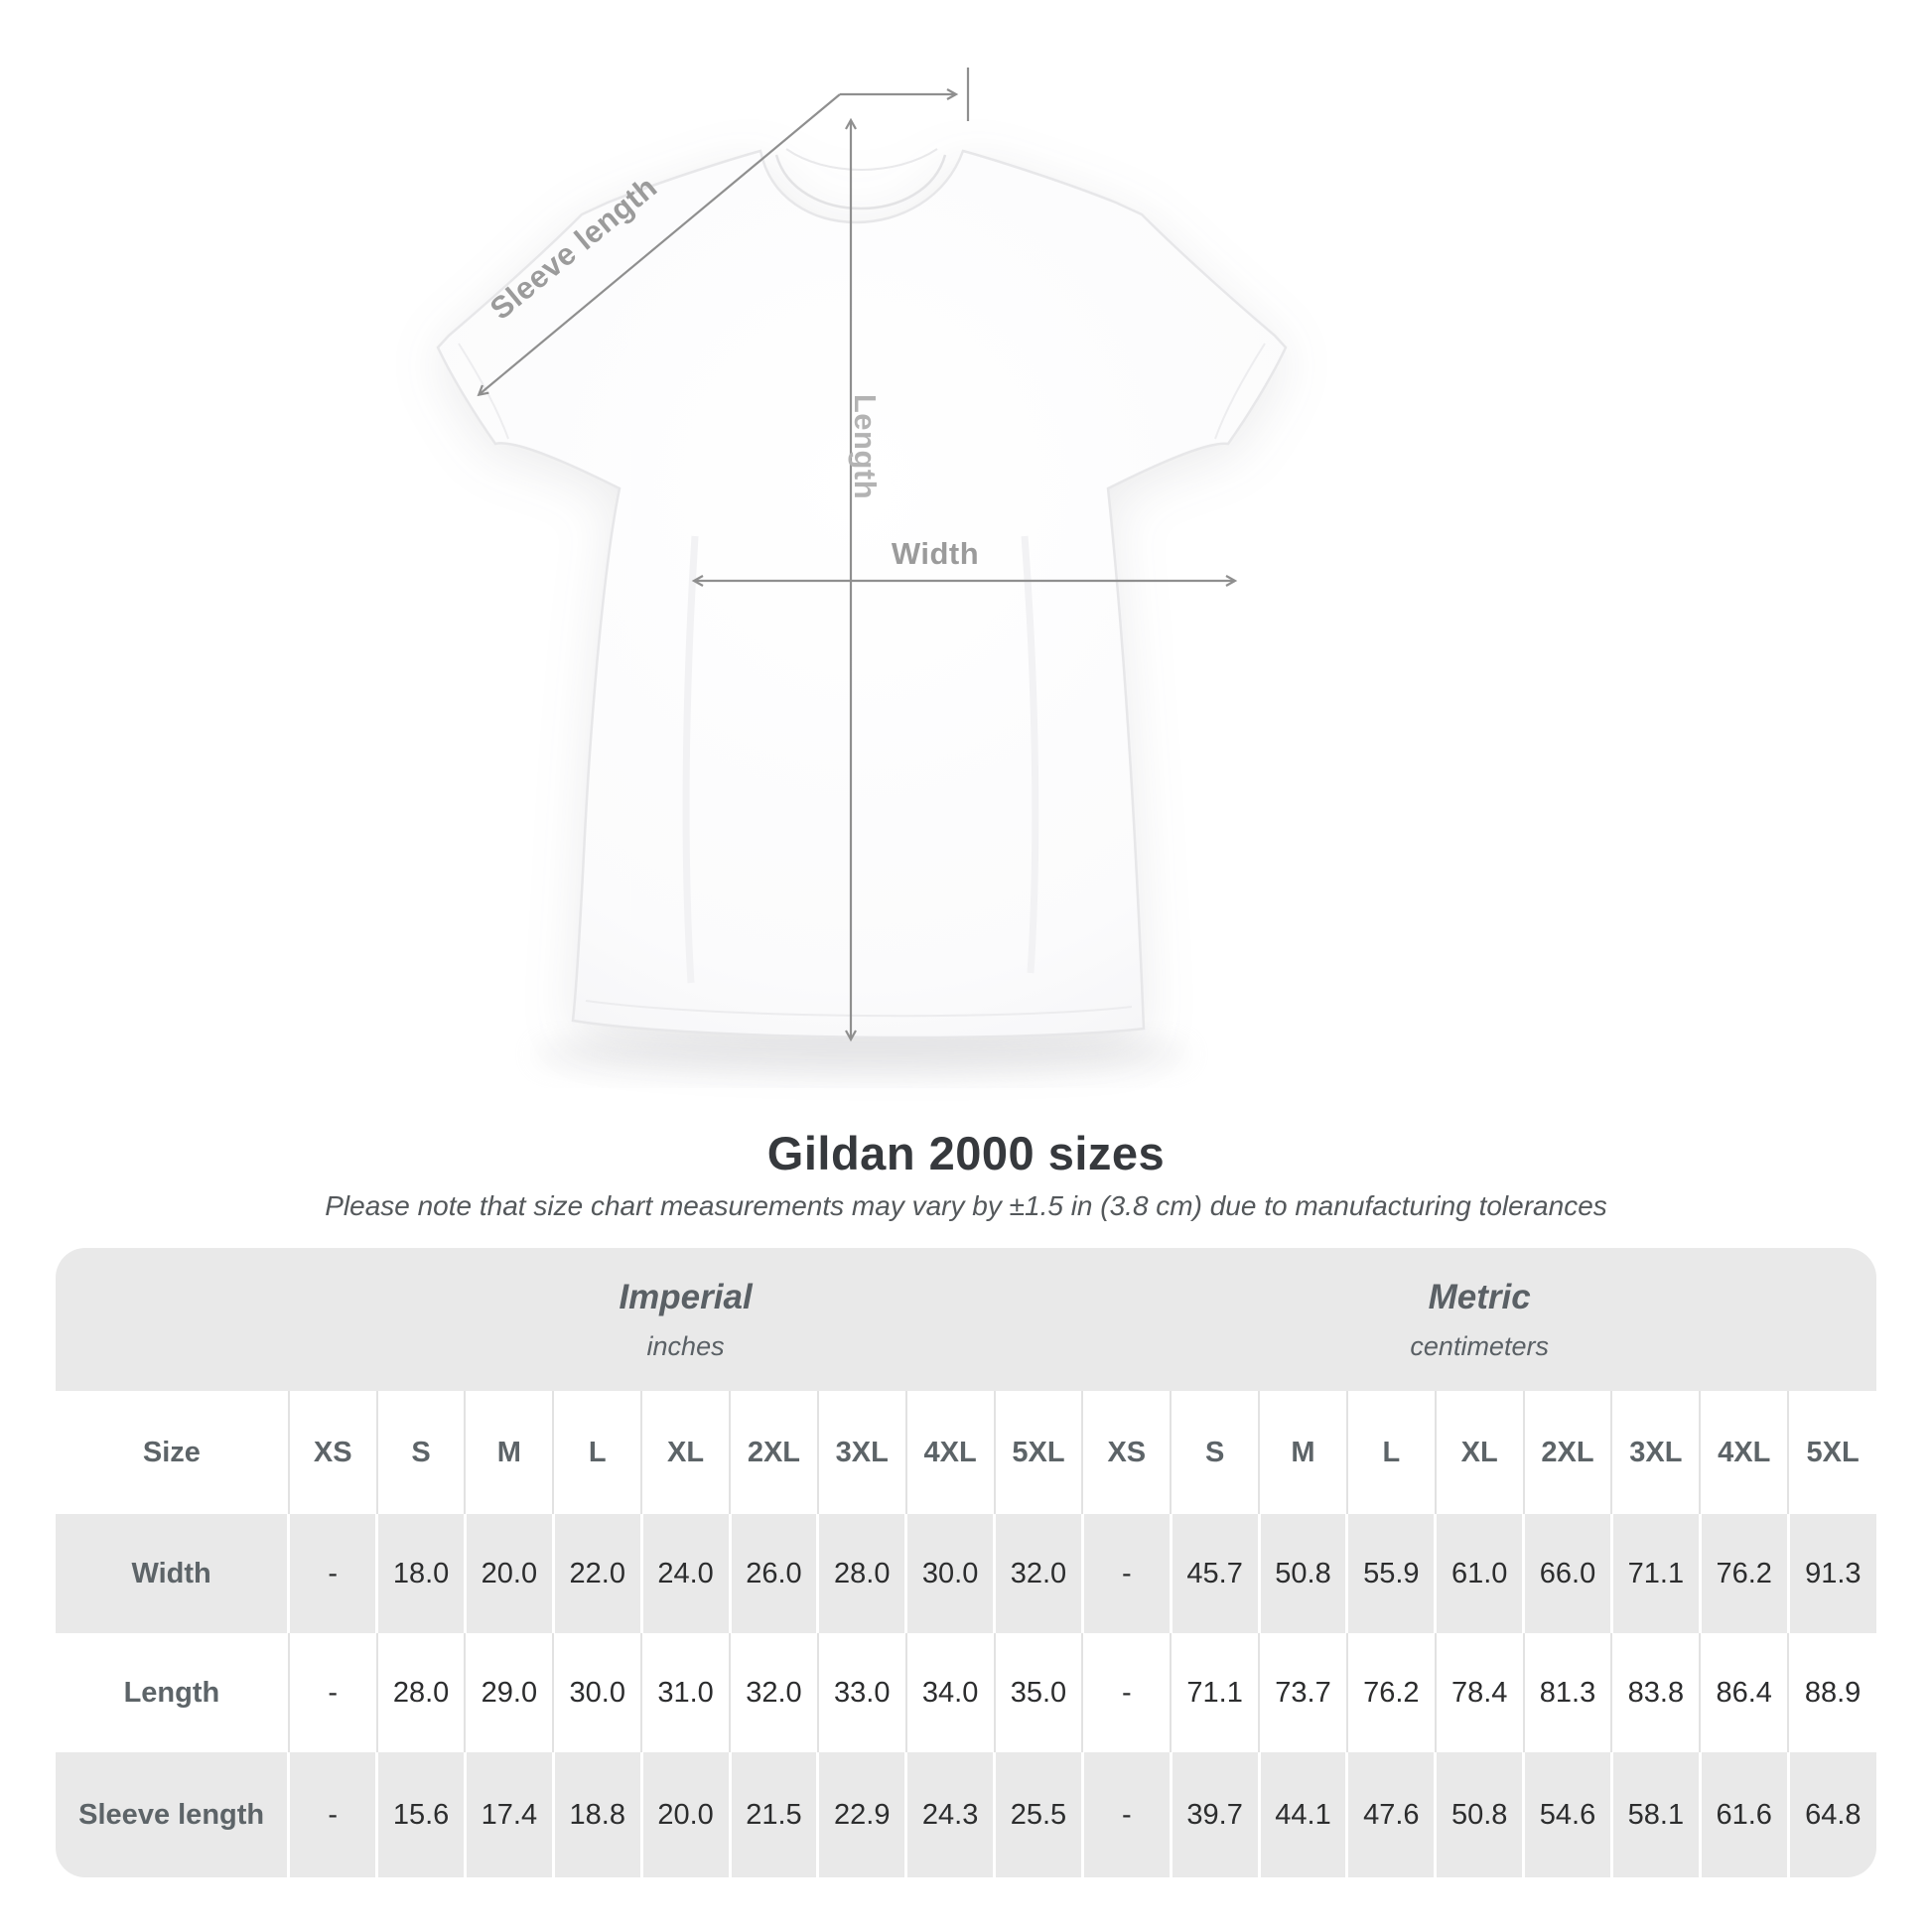 This screenshot has height=1932, width=1932. I want to click on metric-group-header: Metric centimeters, so click(1479, 1319).